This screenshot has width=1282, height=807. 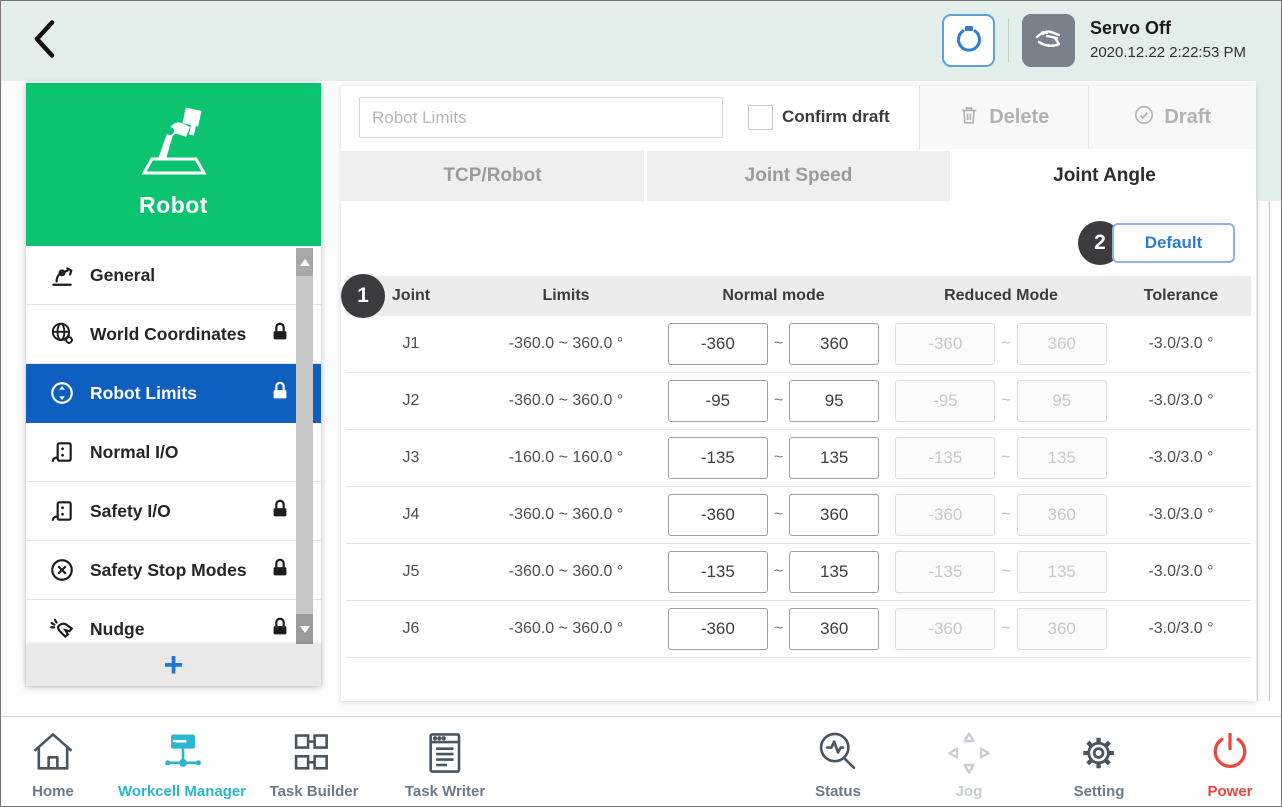 What do you see at coordinates (1181, 295) in the screenshot?
I see `column-tolerance: Tolerance` at bounding box center [1181, 295].